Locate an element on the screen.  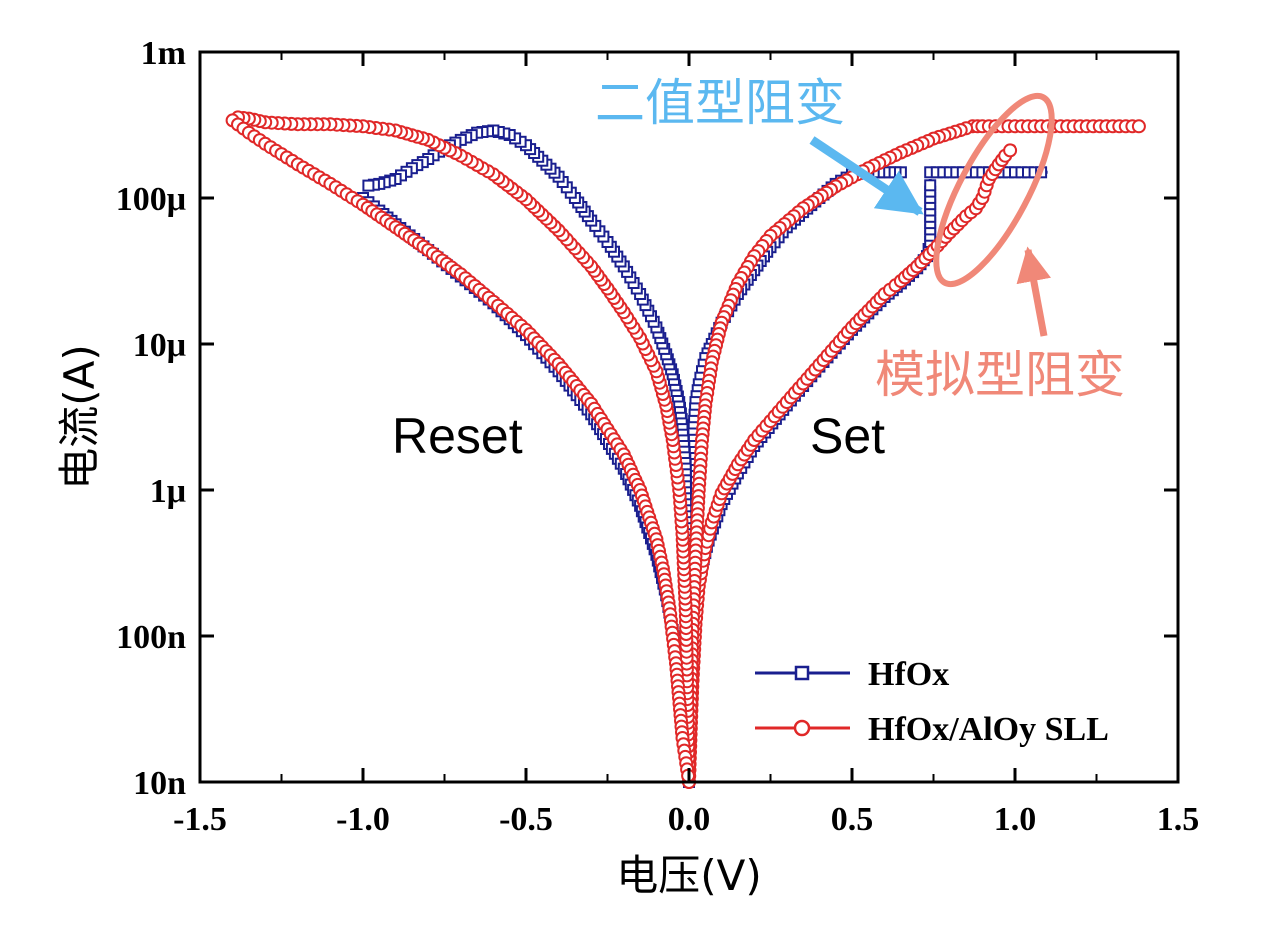
highlight-ellipse is located at coordinates (994, 190).